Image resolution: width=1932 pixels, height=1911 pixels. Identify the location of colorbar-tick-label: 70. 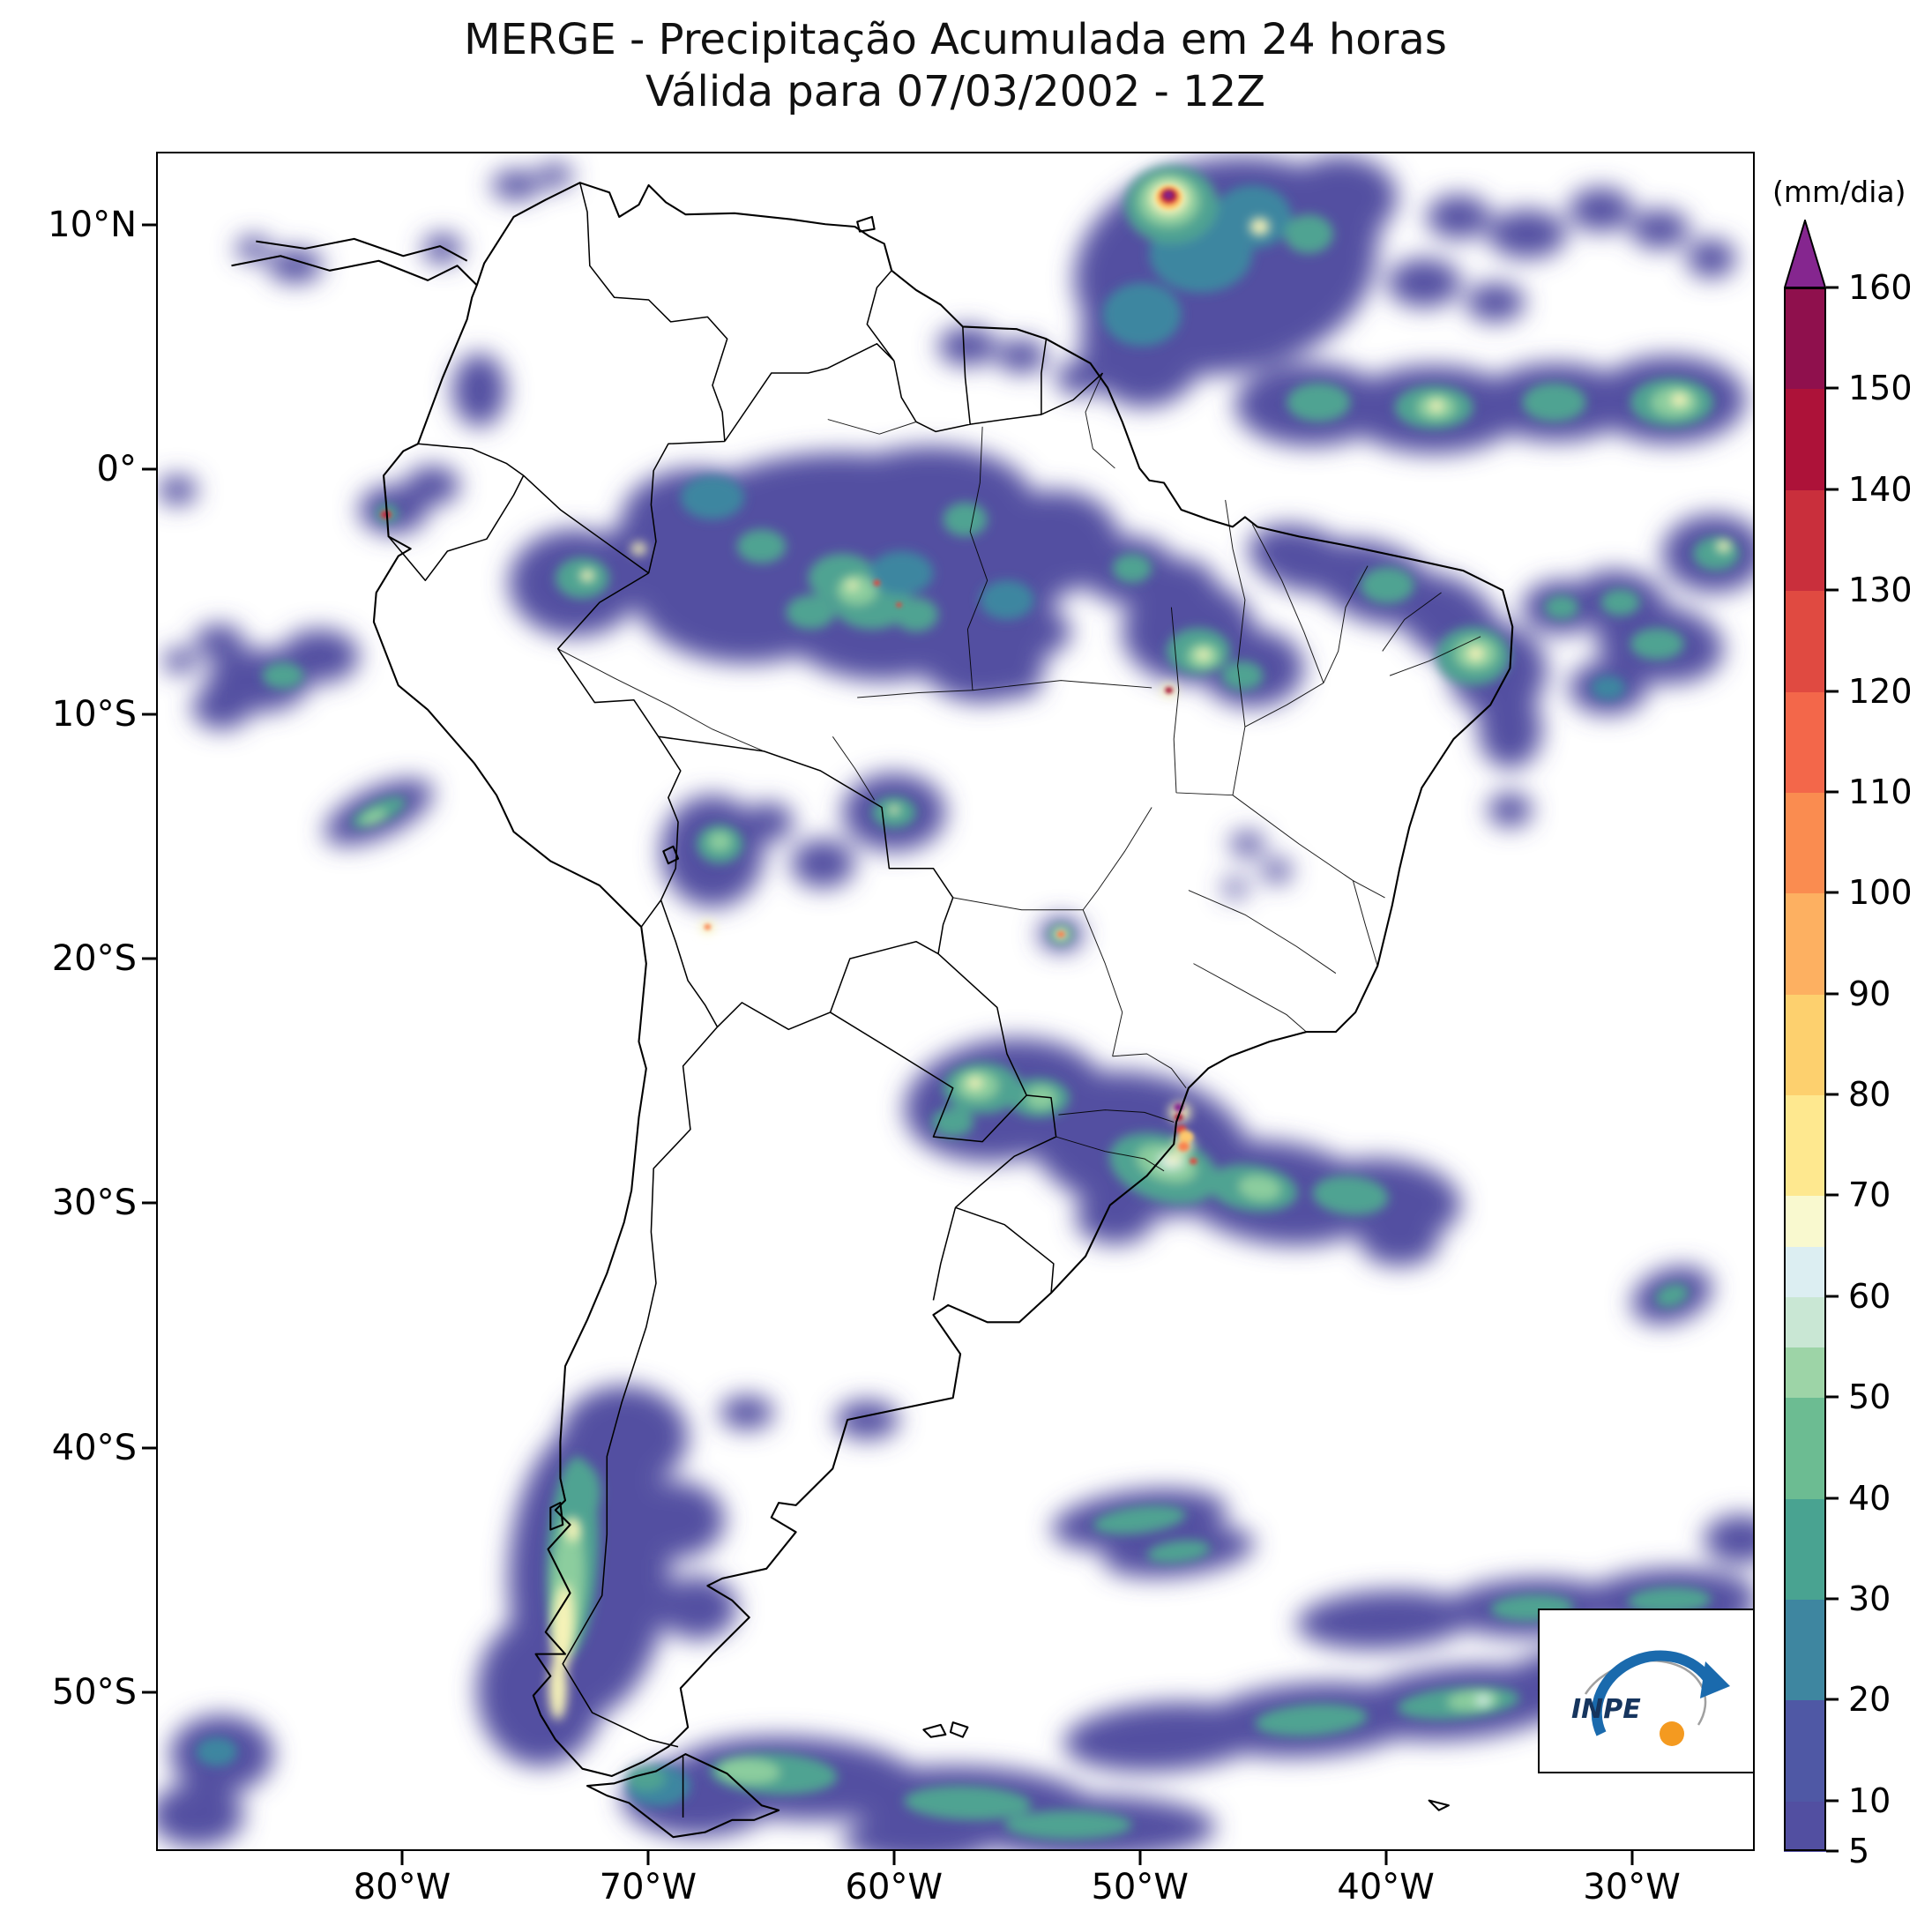
(1869, 1195).